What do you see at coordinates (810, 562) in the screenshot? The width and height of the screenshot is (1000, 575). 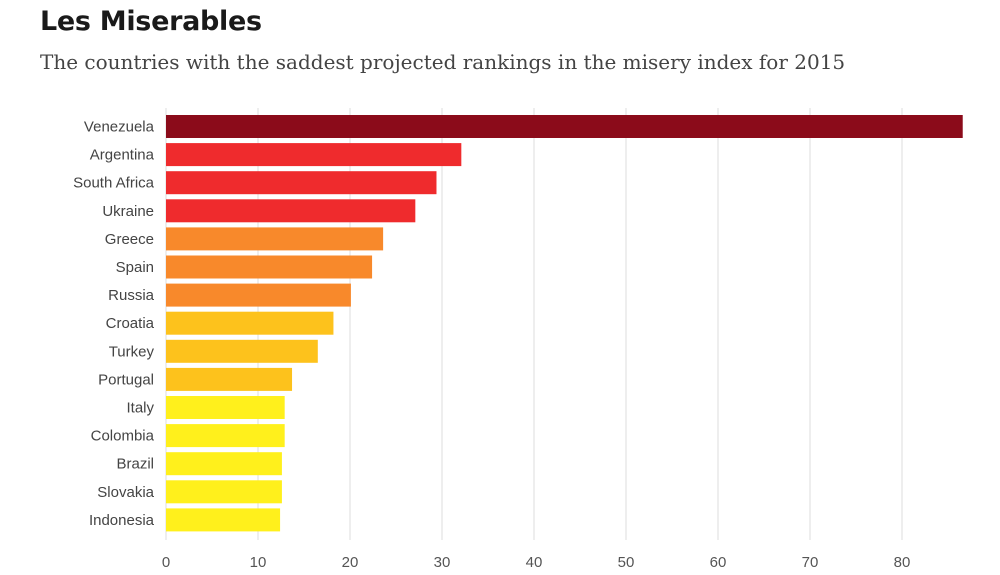 I see `x-tick-label-70: 70` at bounding box center [810, 562].